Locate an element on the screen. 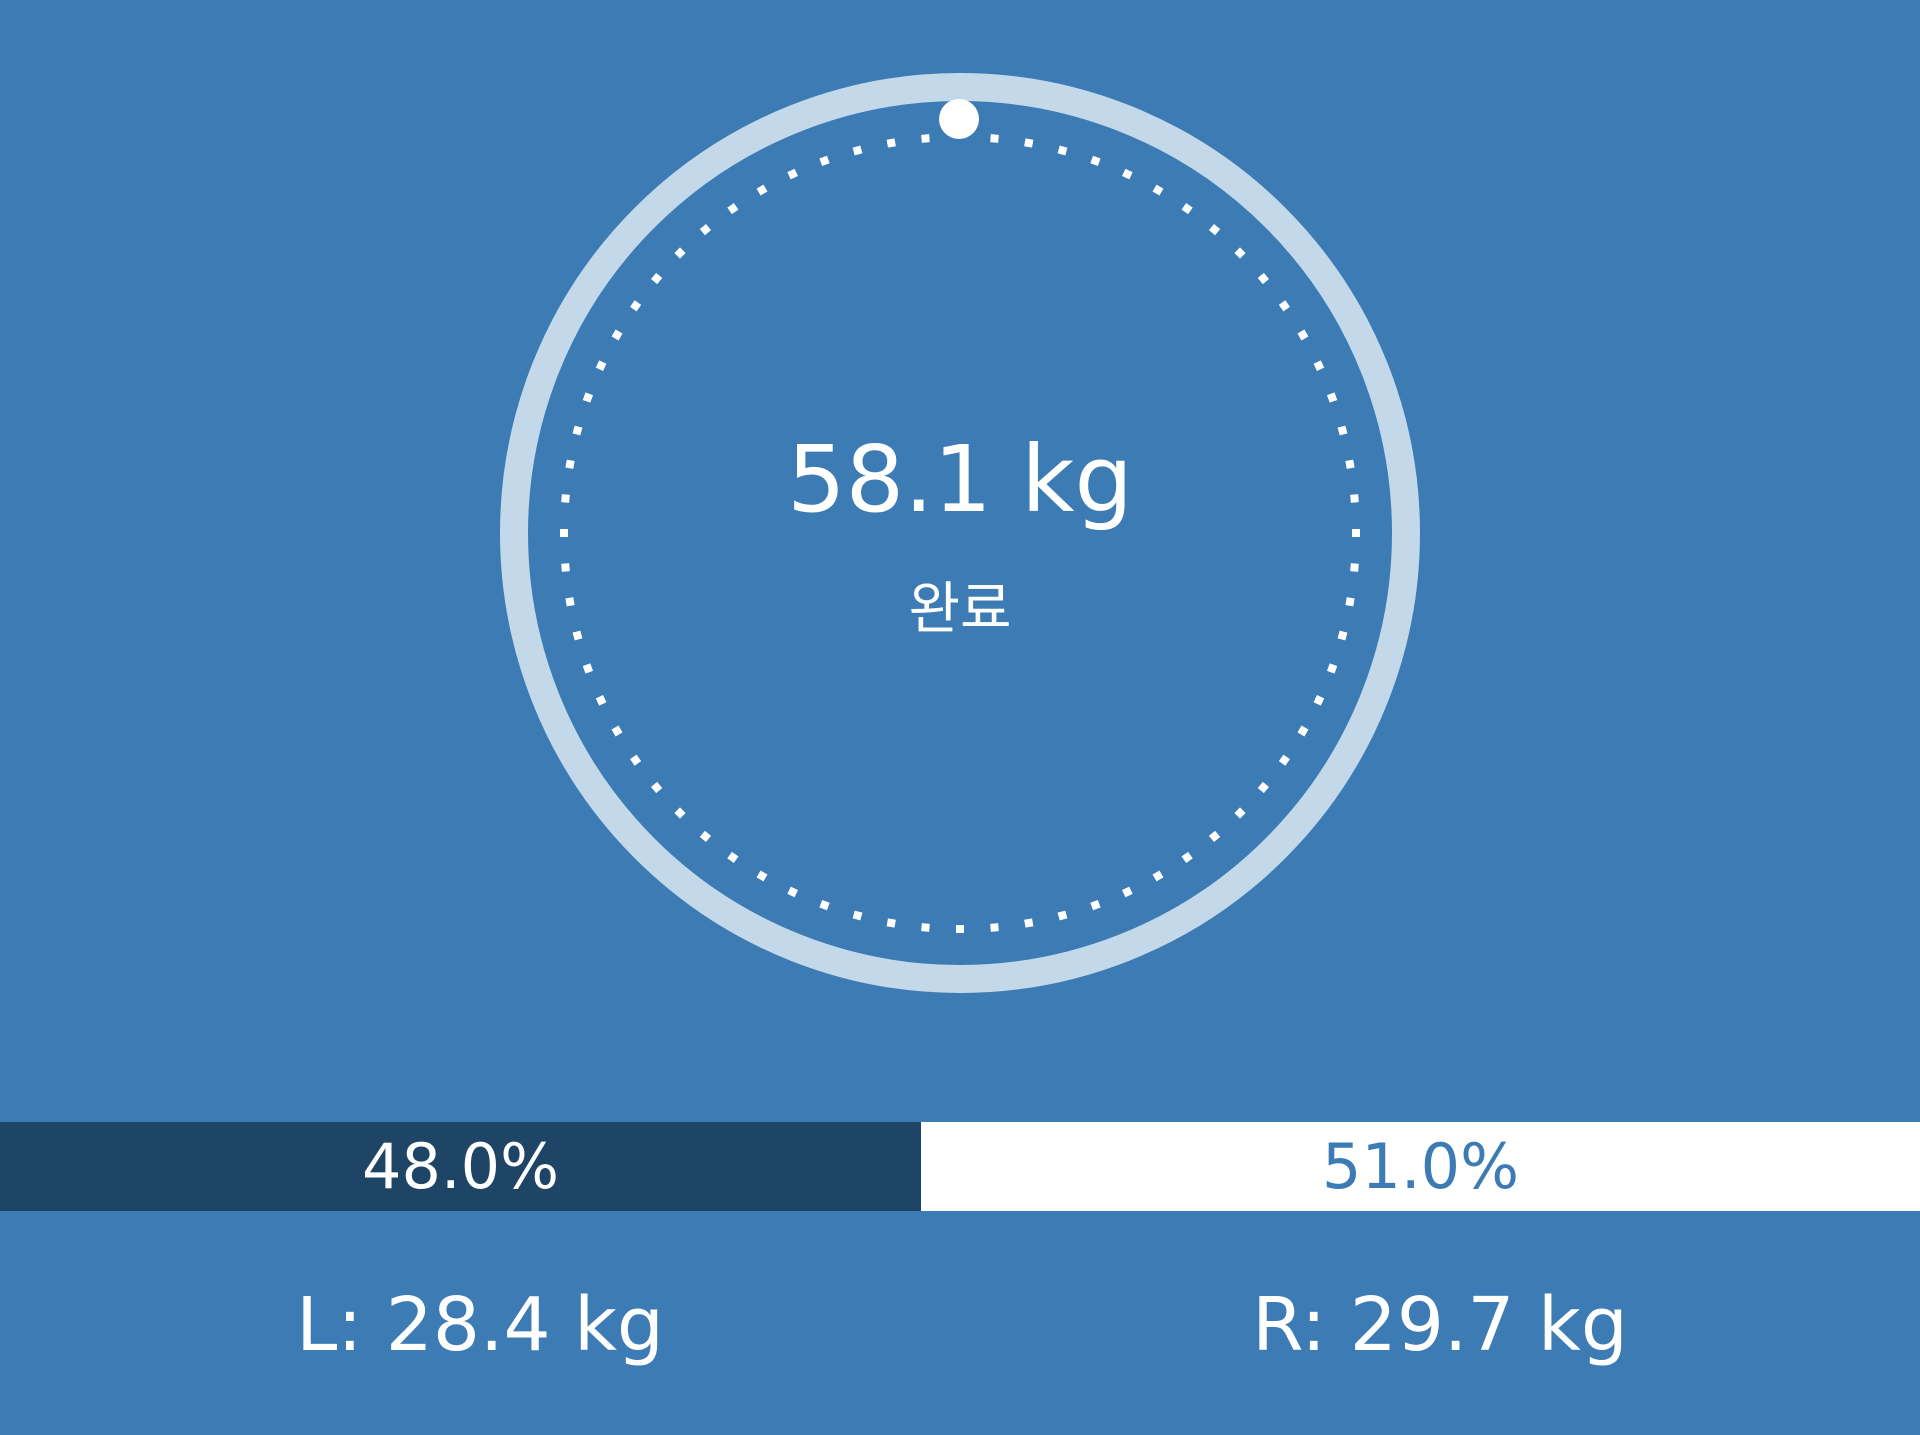 The image size is (1920, 1435). left-percent: 48.0% is located at coordinates (460, 1166).